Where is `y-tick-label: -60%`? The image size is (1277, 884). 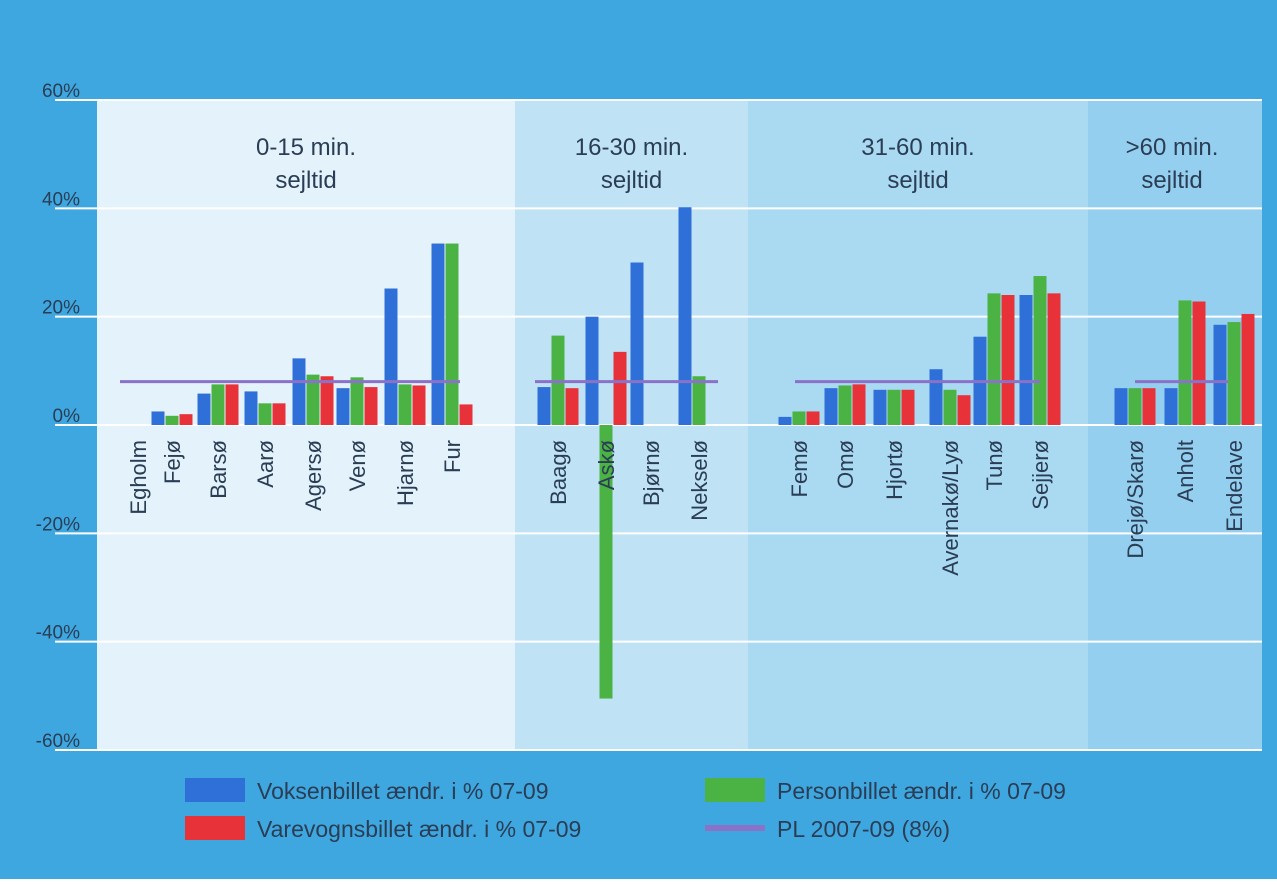
y-tick-label: -60% is located at coordinates (58, 741).